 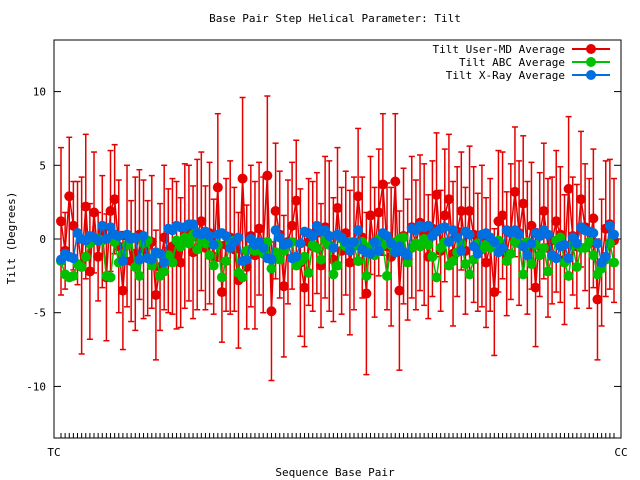 I want to click on y-tick-label: -5, so click(x=39, y=313).